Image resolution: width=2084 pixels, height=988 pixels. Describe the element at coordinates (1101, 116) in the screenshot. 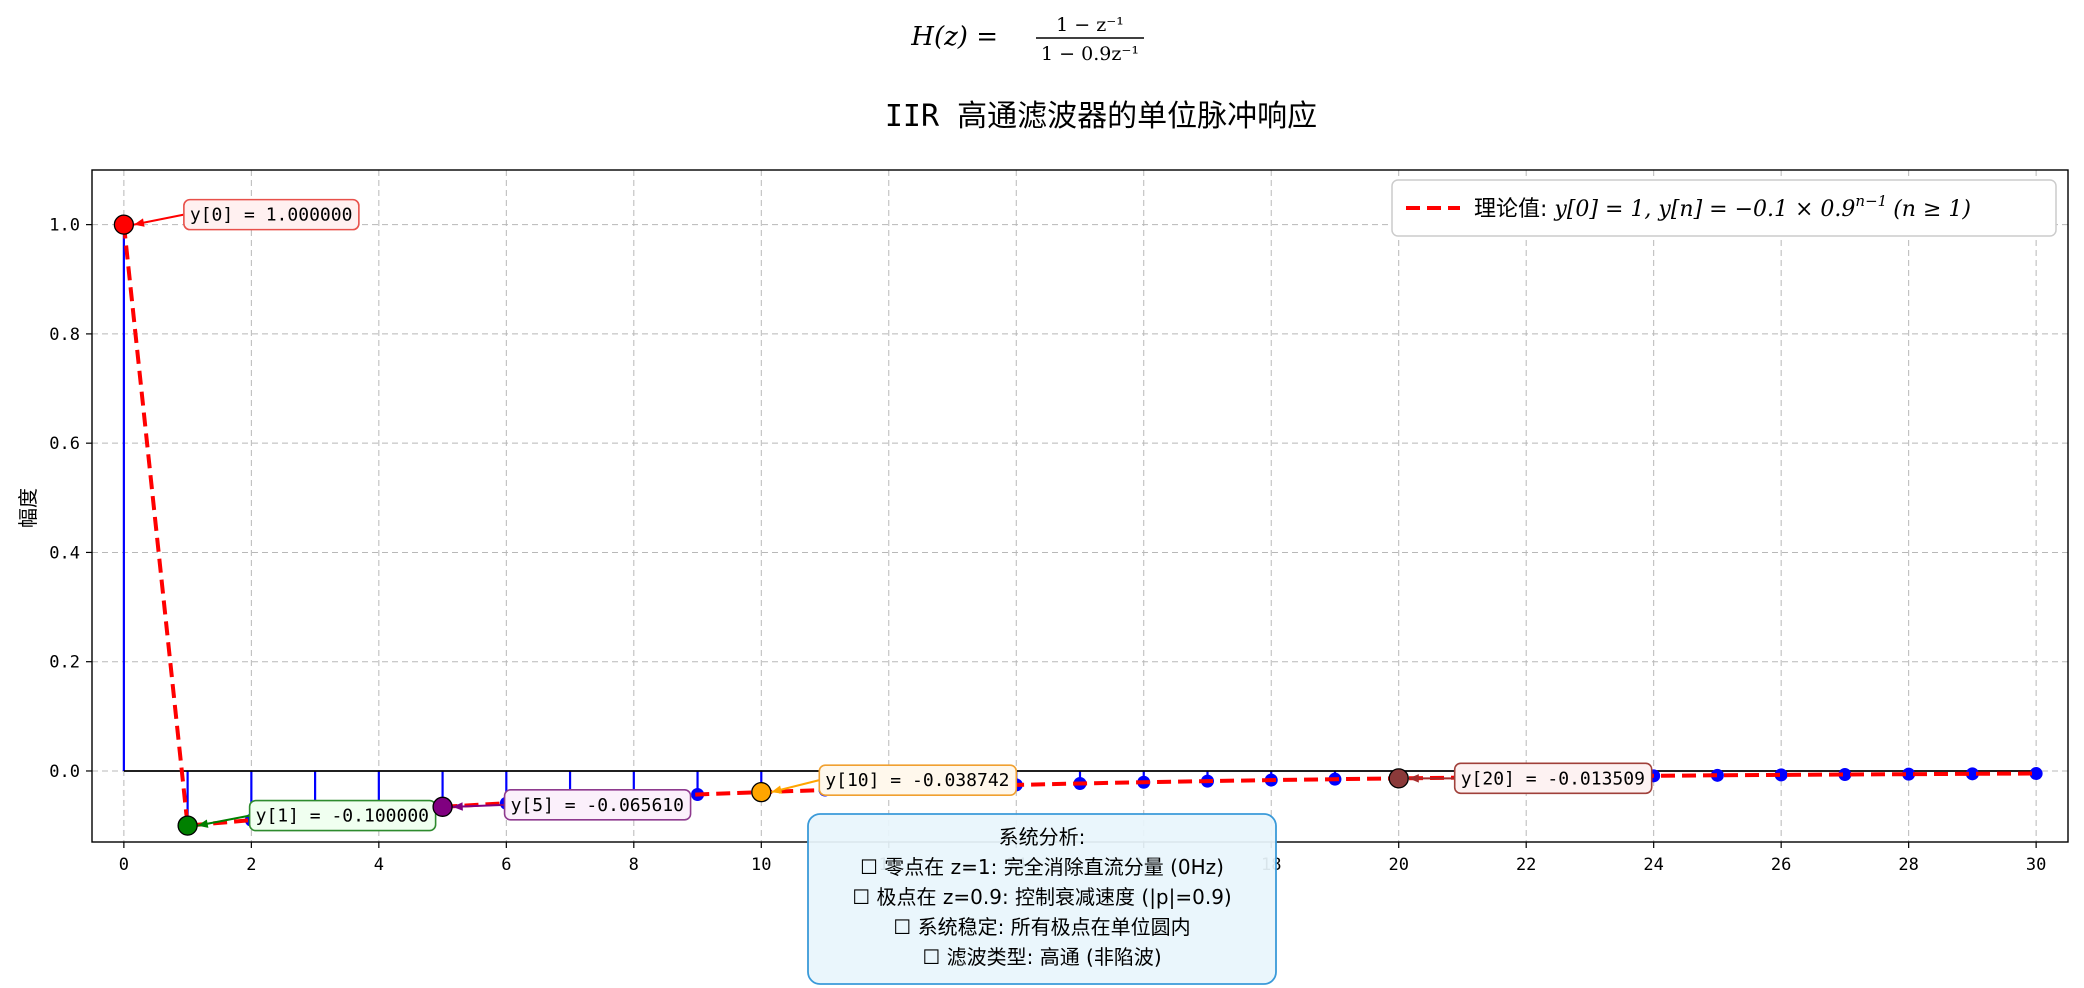

I see `chart-title: IIR 高通滤波器的单位脉冲响应` at that location.